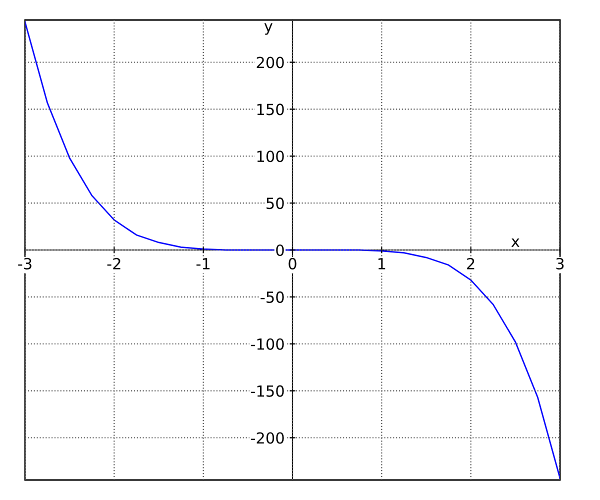 This screenshot has width=600, height=500. What do you see at coordinates (382, 264) in the screenshot?
I see `x-tick-label: 1` at bounding box center [382, 264].